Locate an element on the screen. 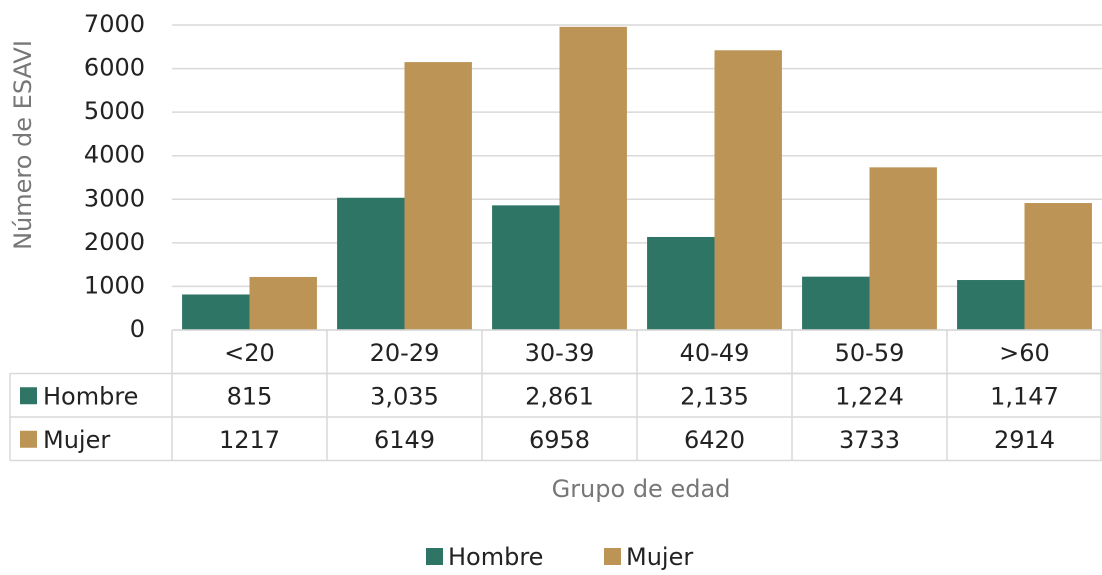 The height and width of the screenshot is (575, 1102). x-axis-label: Grupo de edad is located at coordinates (641, 489).